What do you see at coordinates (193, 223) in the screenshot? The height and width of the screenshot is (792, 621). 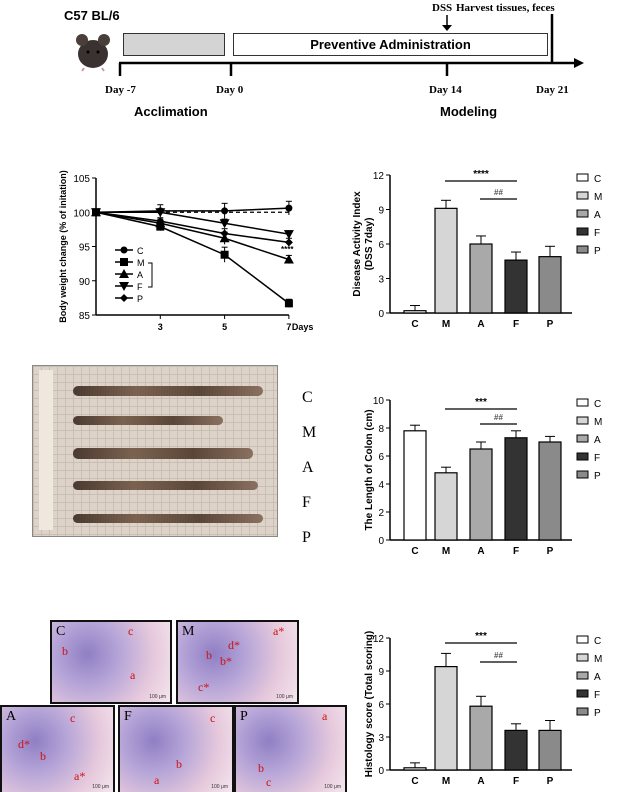 I see `series-line-F` at bounding box center [193, 223].